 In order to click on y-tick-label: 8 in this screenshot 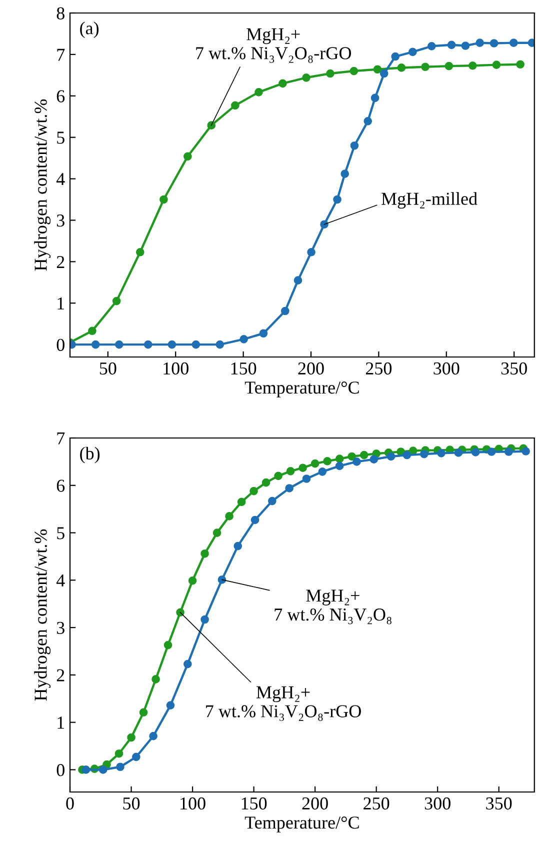, I will do `click(60, 13)`.